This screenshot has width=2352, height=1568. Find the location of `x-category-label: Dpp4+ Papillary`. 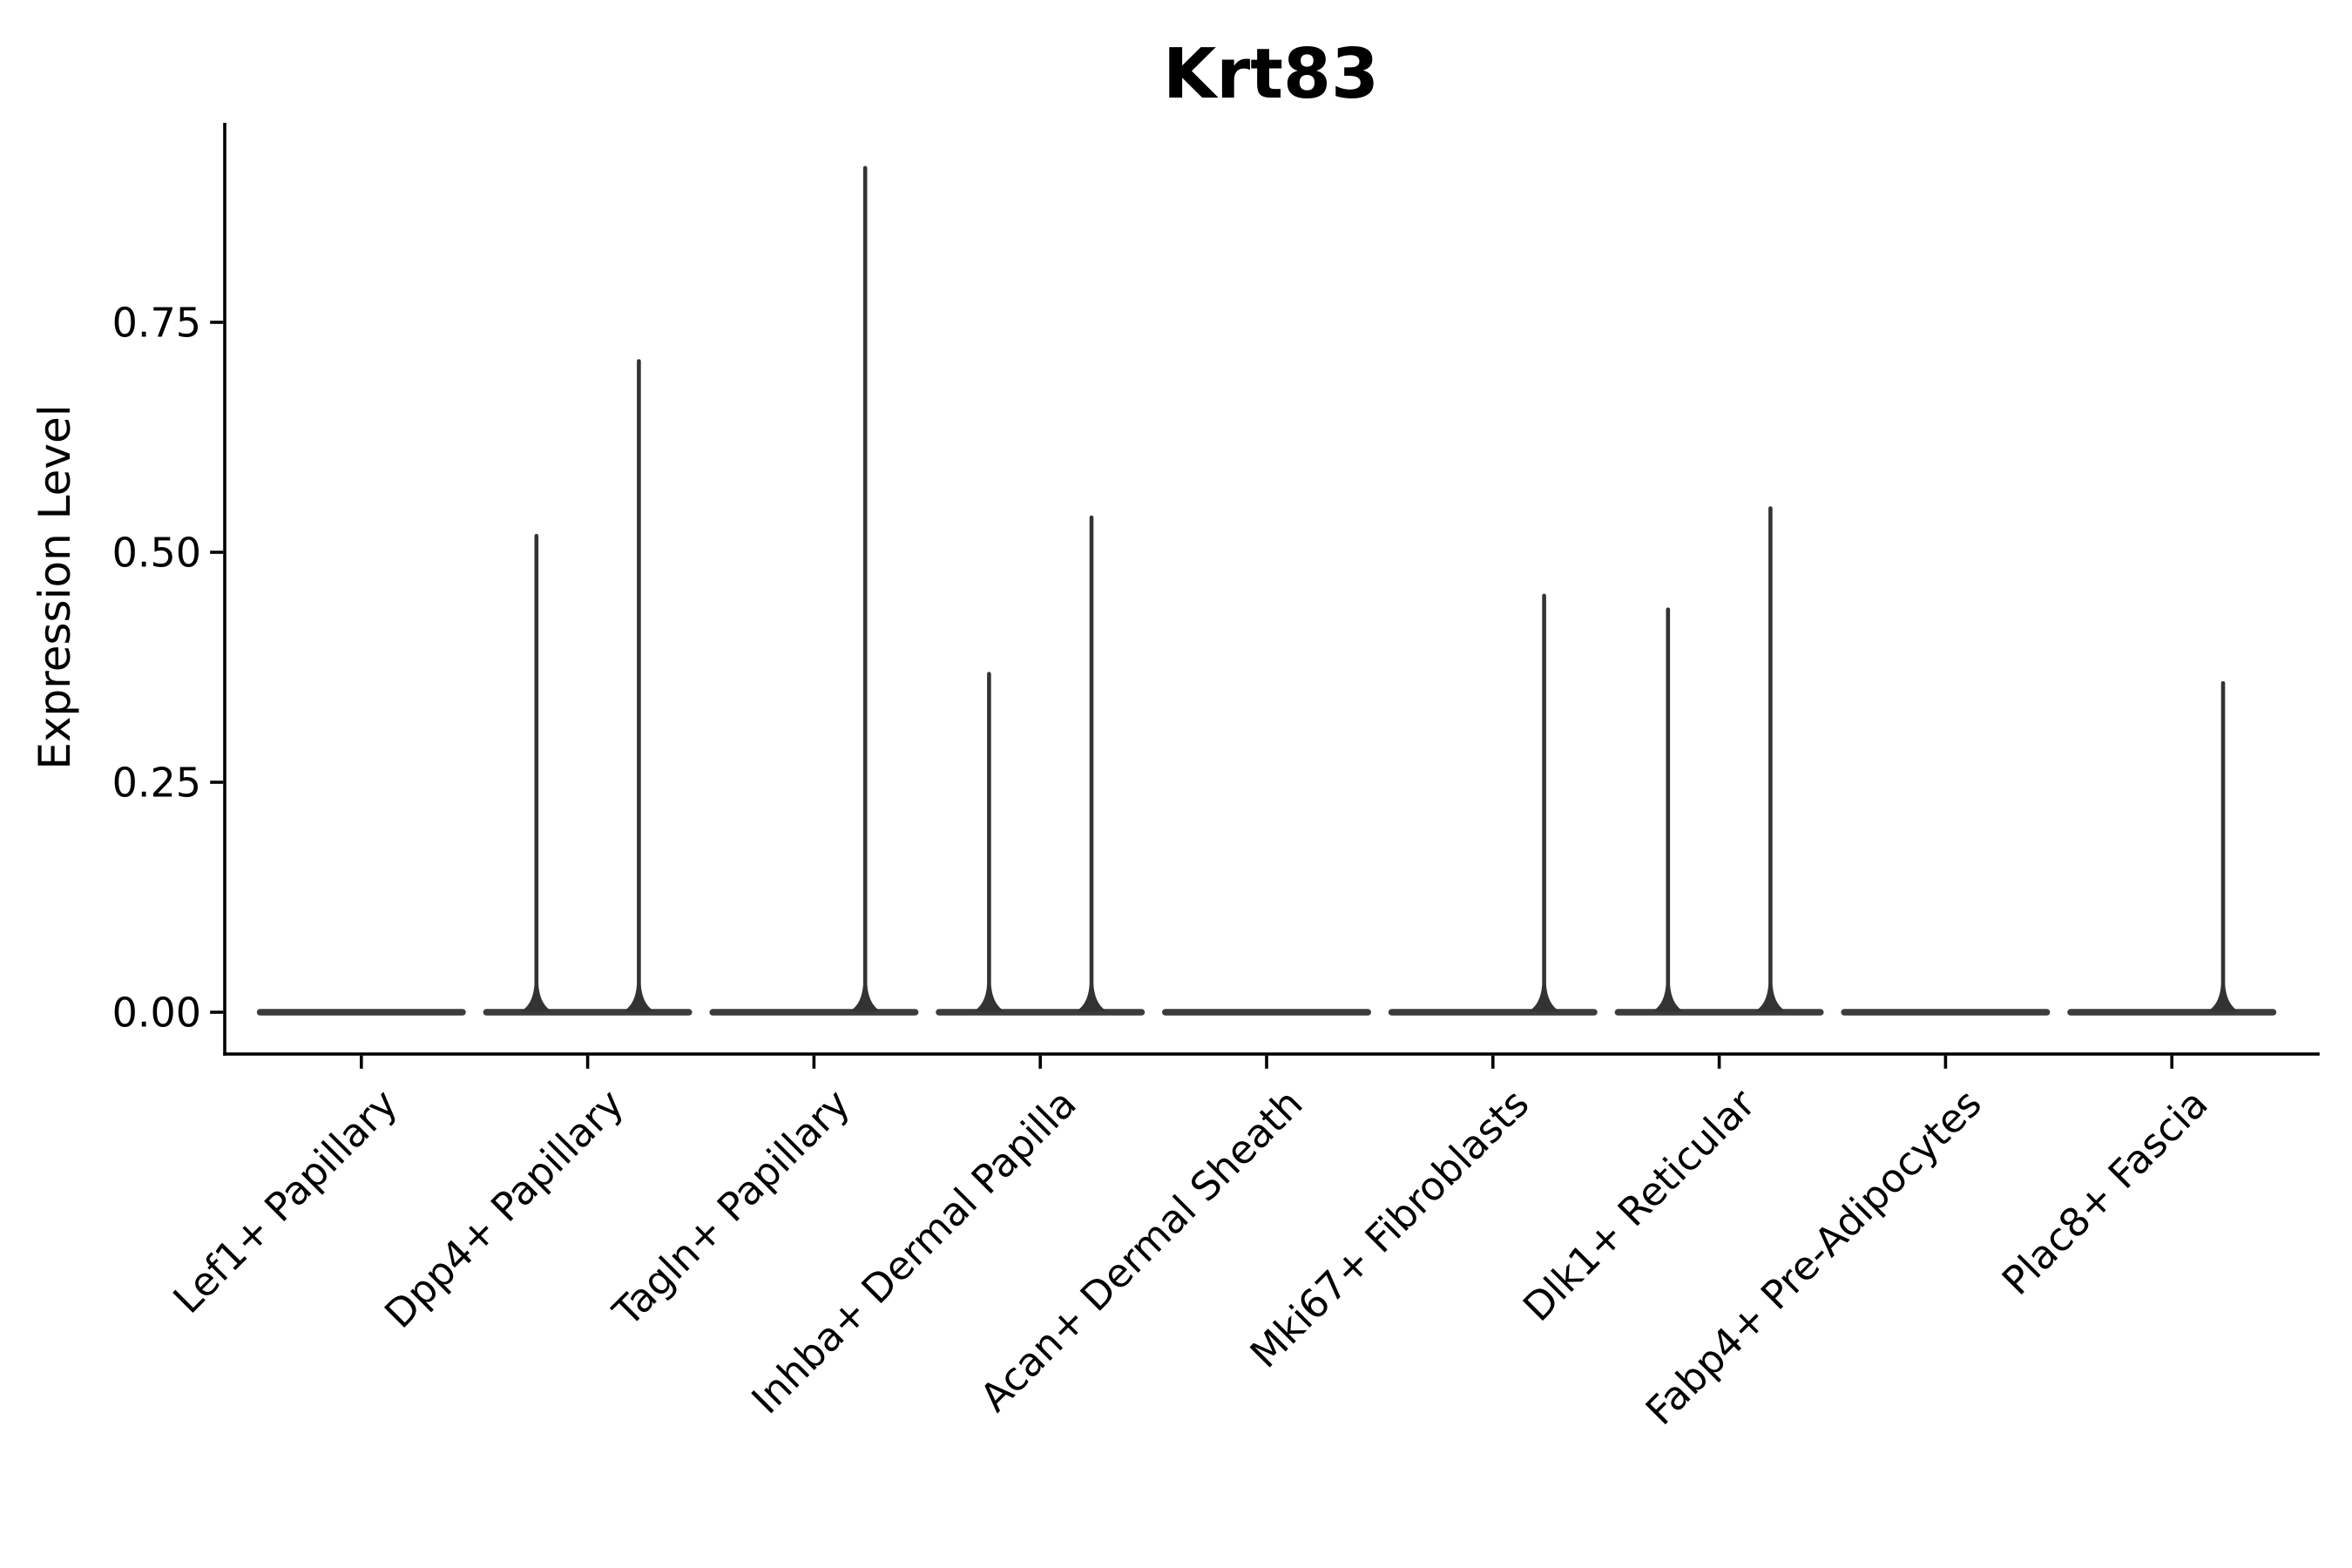

x-category-label: Dpp4+ Papillary is located at coordinates (504, 1208).